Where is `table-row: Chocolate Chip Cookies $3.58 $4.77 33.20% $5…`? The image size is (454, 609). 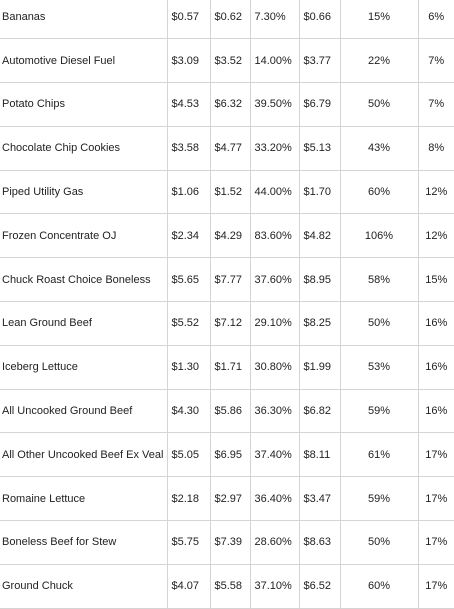
table-row: Chocolate Chip Cookies $3.58 $4.77 33.20% $5… is located at coordinates (227, 148).